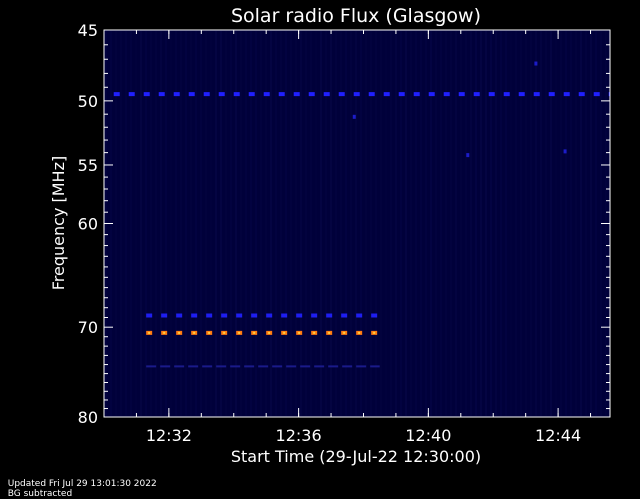  Describe the element at coordinates (88, 165) in the screenshot. I see `y-tick-label: 55` at that location.